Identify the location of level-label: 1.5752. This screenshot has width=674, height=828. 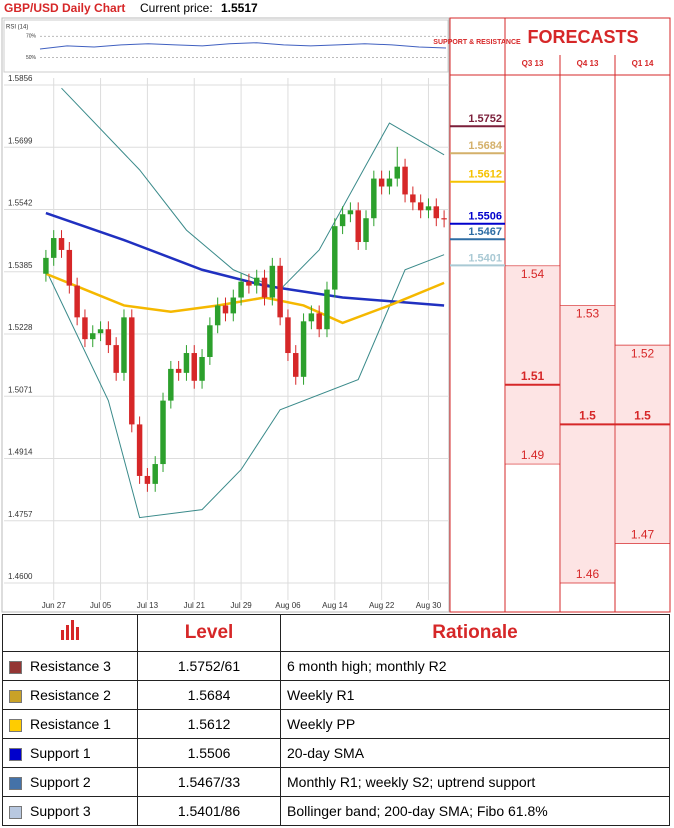
(485, 119).